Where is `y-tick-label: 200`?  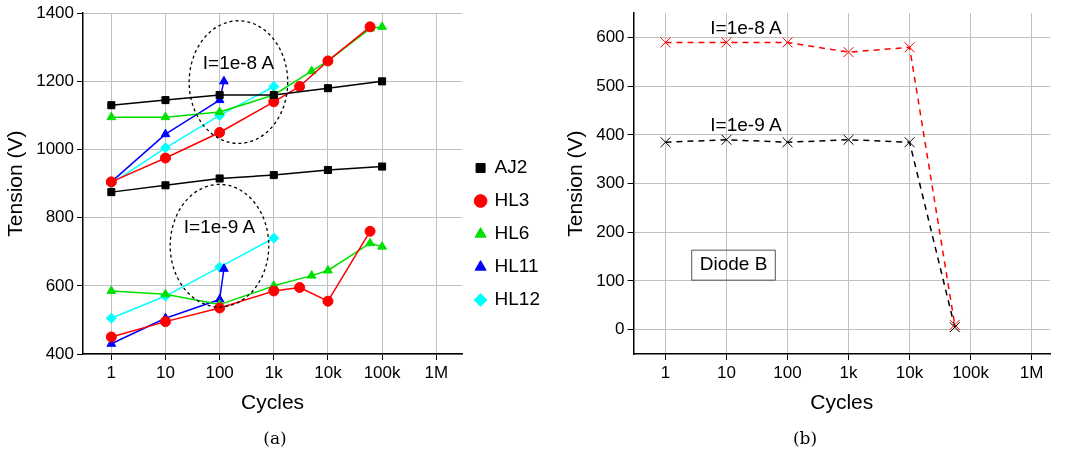 y-tick-label: 200 is located at coordinates (610, 231).